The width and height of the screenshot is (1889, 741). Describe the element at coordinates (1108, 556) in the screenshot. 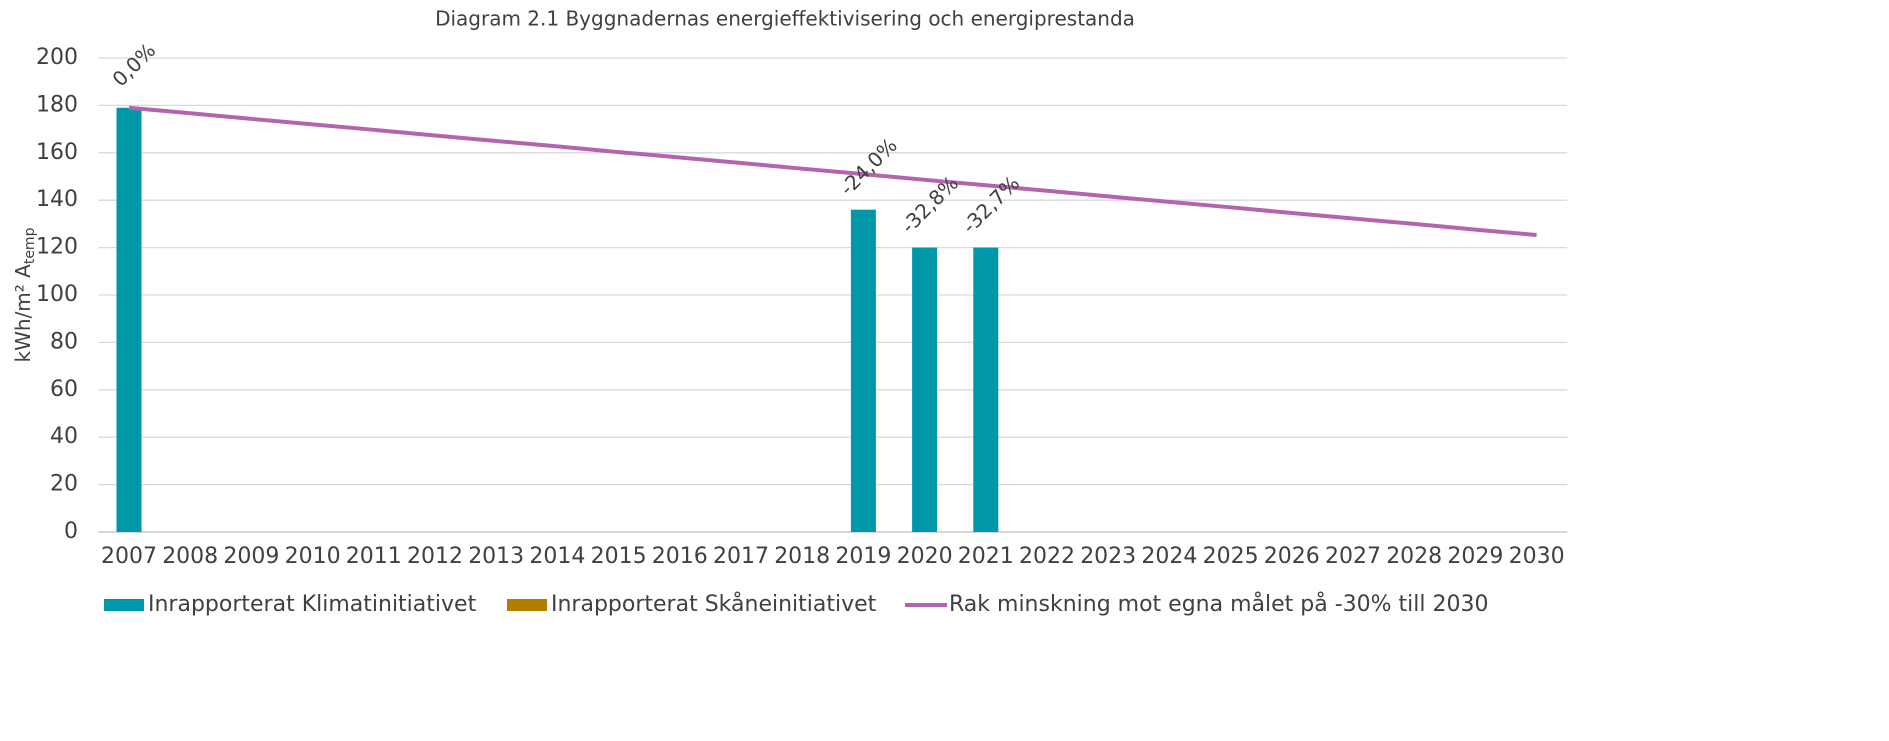

I see `x-tick-label: 2023` at that location.